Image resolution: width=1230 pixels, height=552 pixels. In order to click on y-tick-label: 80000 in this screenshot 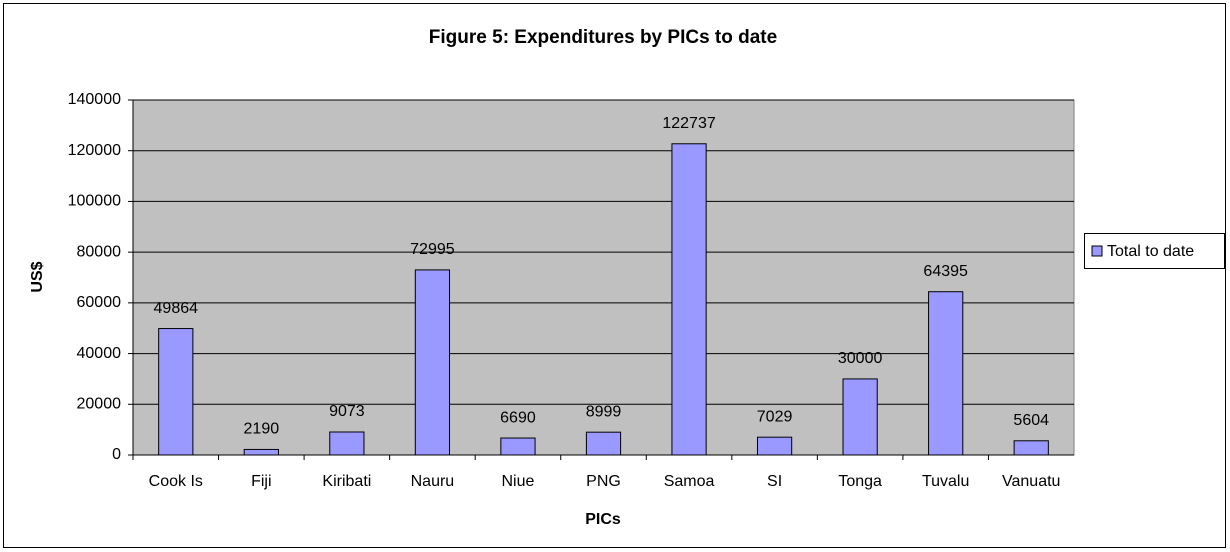, I will do `click(99, 251)`.